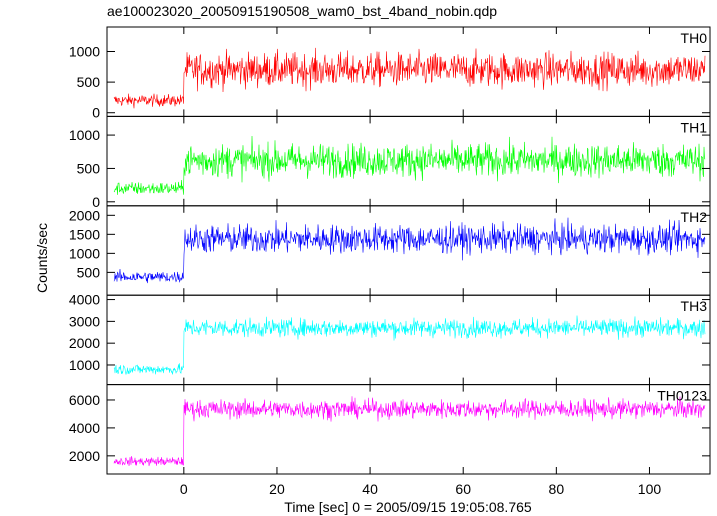 The image size is (717, 516). What do you see at coordinates (184, 489) in the screenshot?
I see `x-tick-label: 0` at bounding box center [184, 489].